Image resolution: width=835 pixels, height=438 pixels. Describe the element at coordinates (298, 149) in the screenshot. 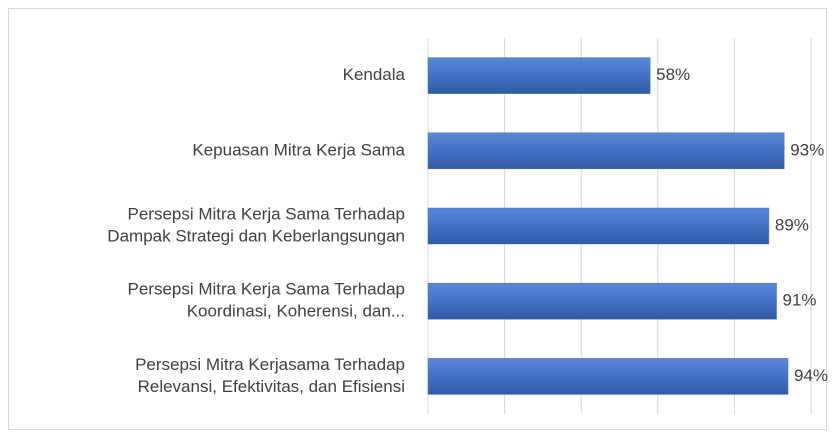

I see `y-tick-label: Kepuasan Mitra Kerja Sama` at that location.